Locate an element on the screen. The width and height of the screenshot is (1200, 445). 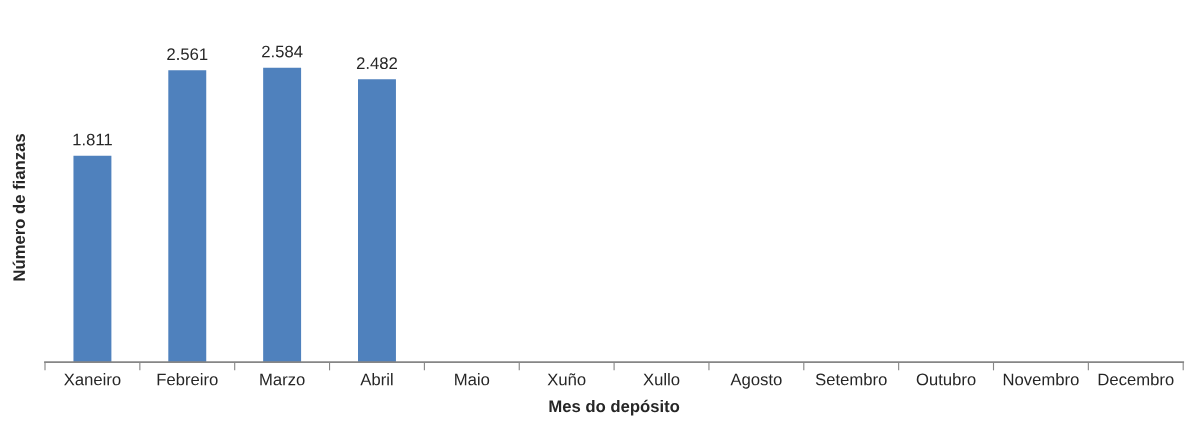
x-tick-label: Xullo is located at coordinates (661, 379).